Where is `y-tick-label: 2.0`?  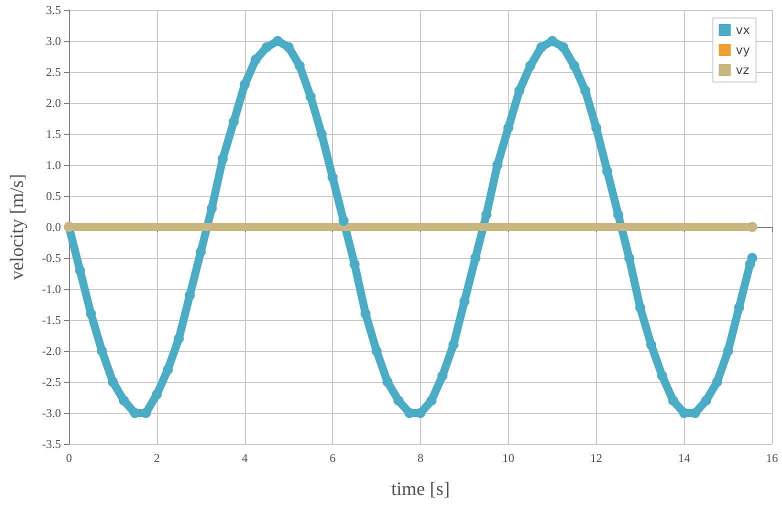
y-tick-label: 2.0 is located at coordinates (53, 103).